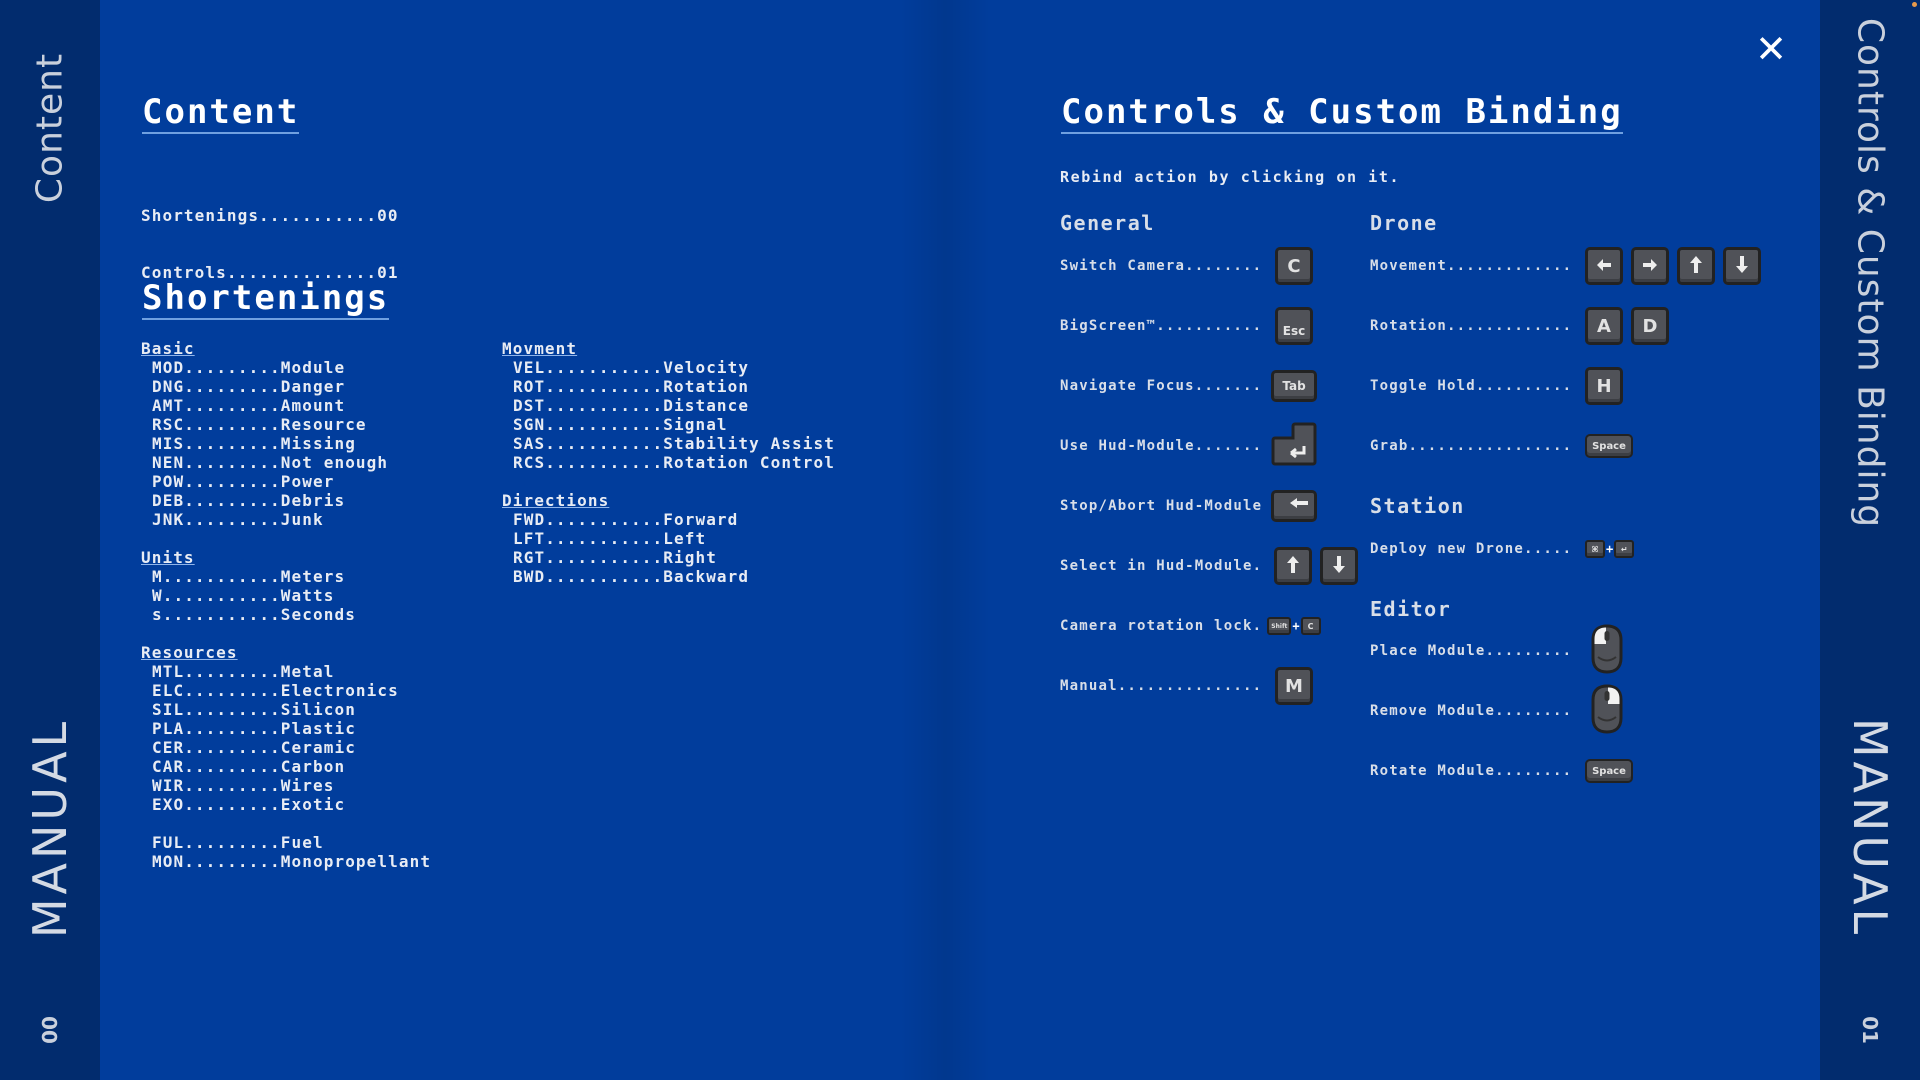  I want to click on control-row-editor: Rotate Module........ Space, so click(1501, 771).